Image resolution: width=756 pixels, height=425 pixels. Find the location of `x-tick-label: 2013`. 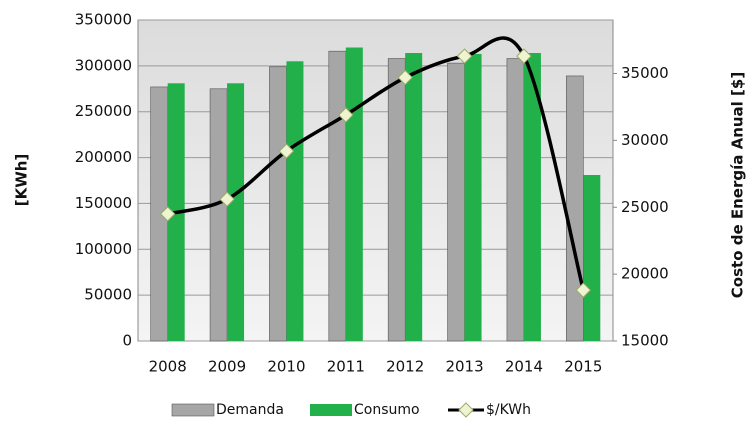

x-tick-label: 2013 is located at coordinates (464, 367).